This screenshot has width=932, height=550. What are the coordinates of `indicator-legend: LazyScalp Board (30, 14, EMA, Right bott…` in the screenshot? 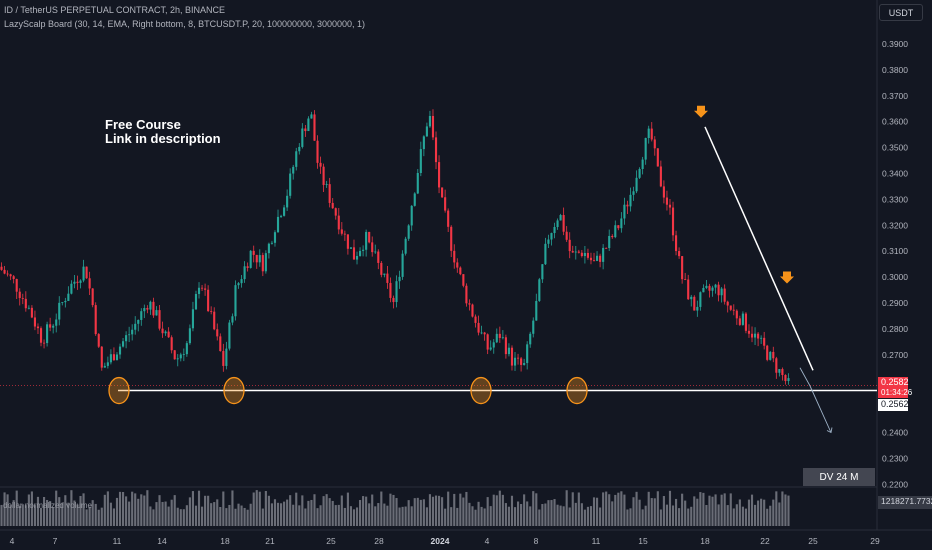 It's located at (185, 24).